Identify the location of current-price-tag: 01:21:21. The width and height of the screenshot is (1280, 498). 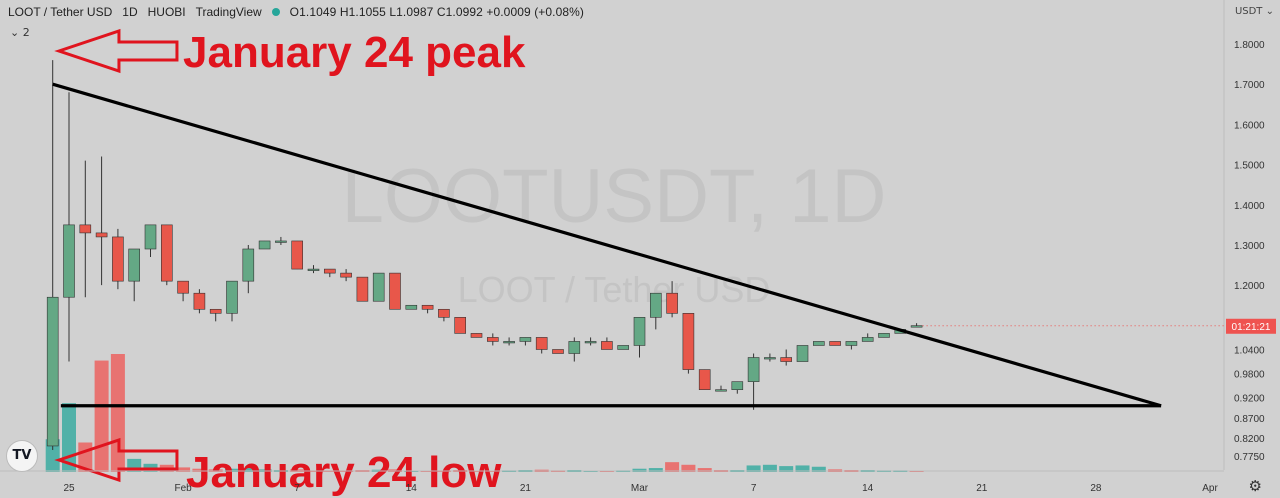
(1251, 326).